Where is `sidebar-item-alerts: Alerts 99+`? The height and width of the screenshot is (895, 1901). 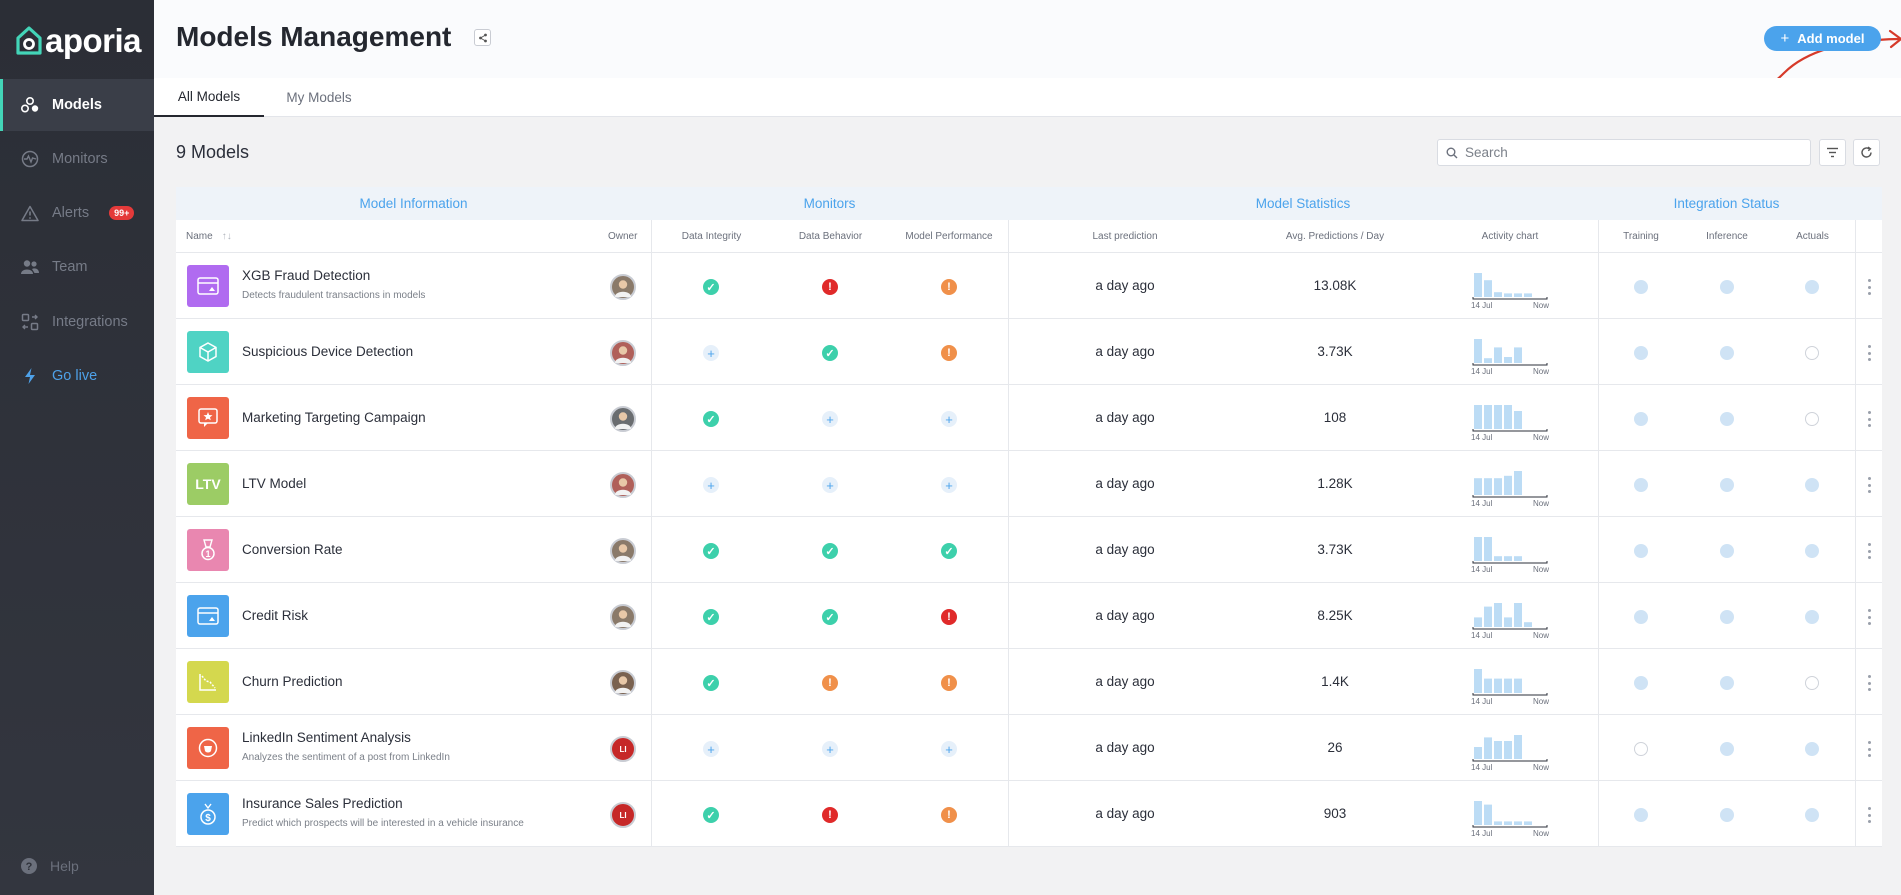 sidebar-item-alerts: Alerts 99+ is located at coordinates (77, 213).